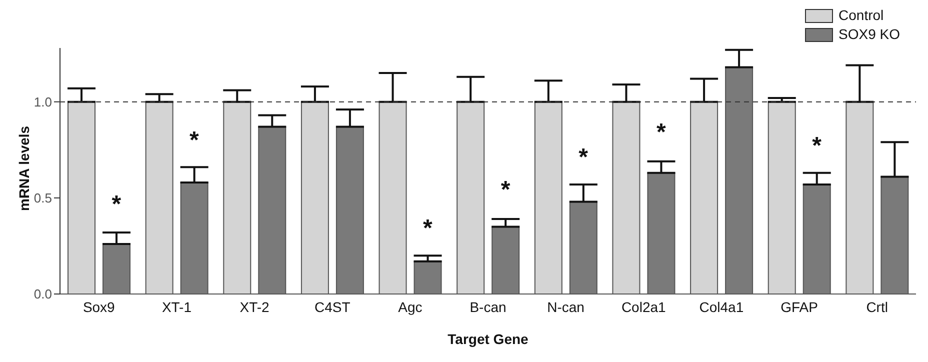  Describe the element at coordinates (488, 339) in the screenshot. I see `x-axis-title: Target Gene` at that location.